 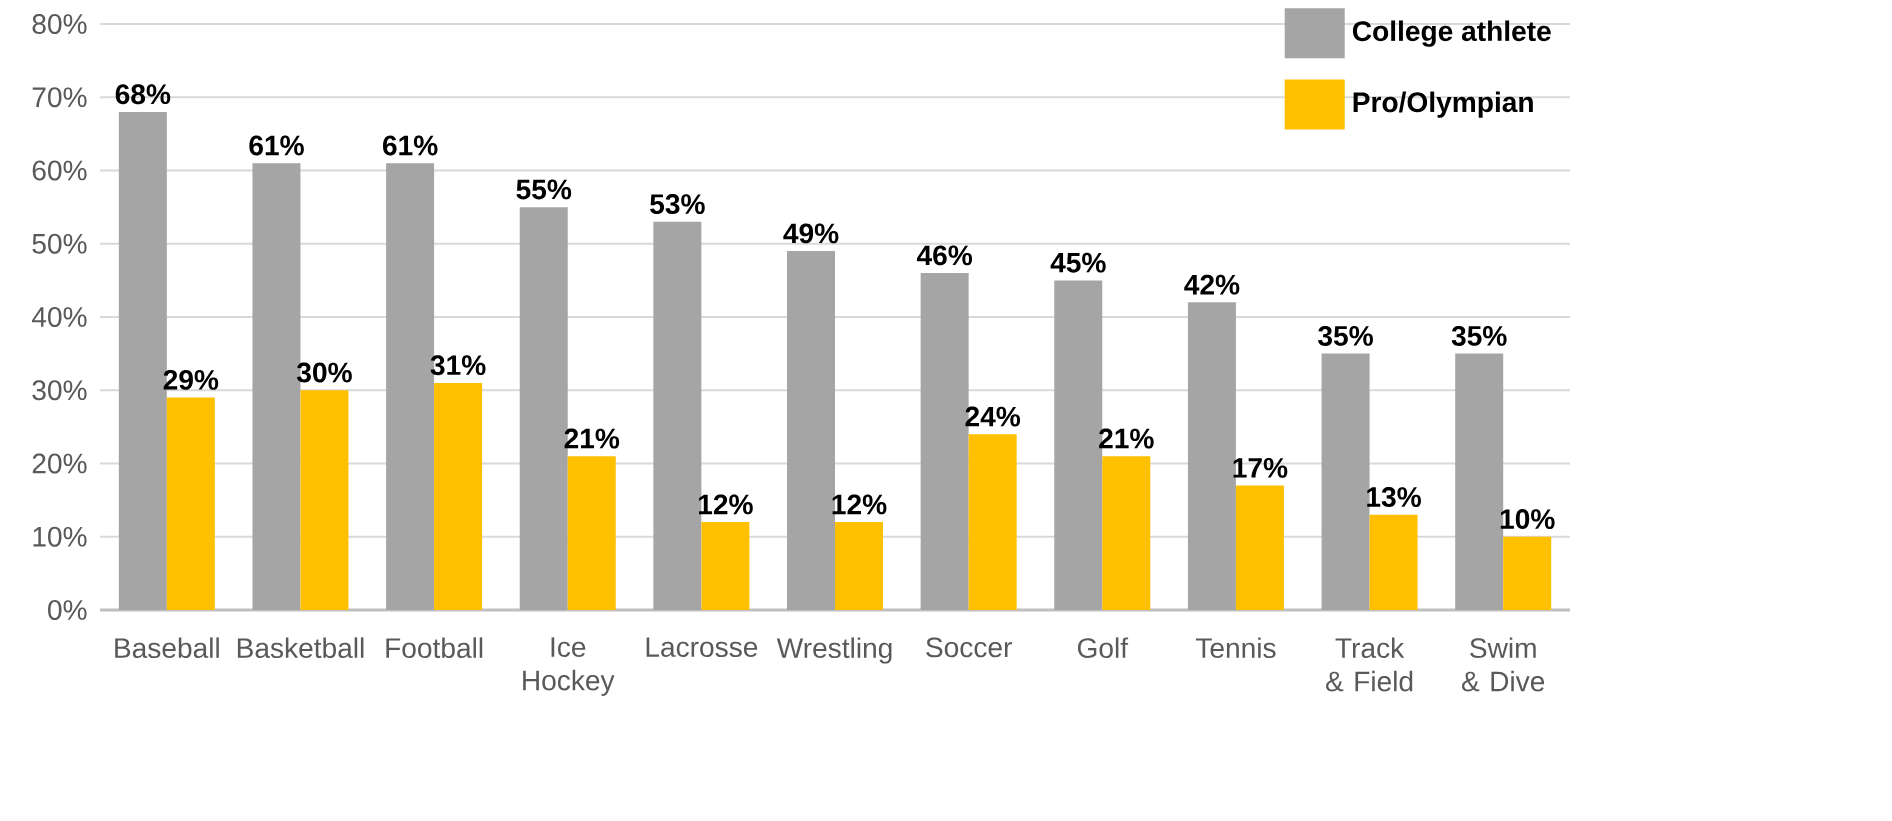 What do you see at coordinates (59, 97) in the screenshot?
I see `y-tick-label: 70%` at bounding box center [59, 97].